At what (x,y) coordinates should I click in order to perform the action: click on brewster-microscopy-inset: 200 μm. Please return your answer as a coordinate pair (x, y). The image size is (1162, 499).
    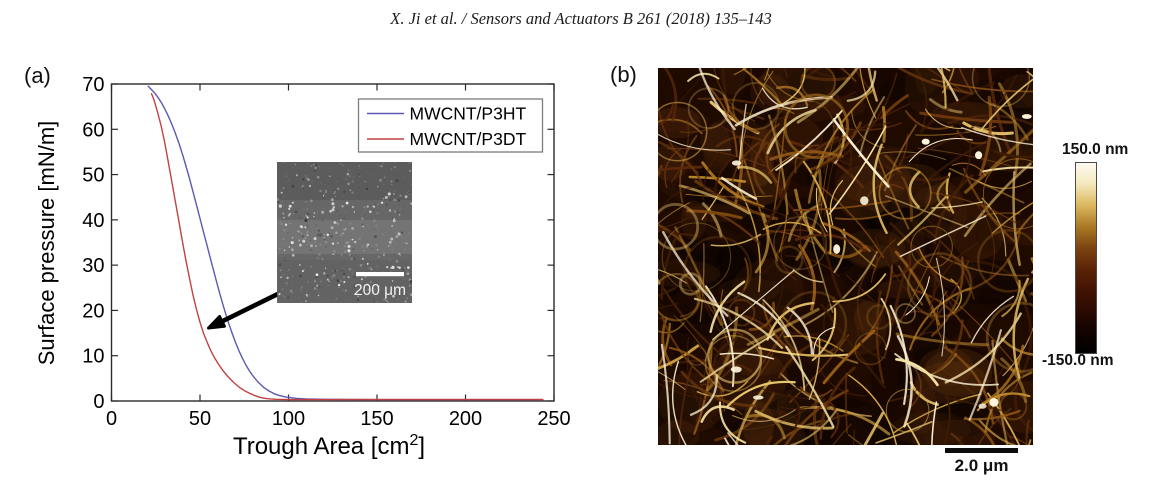
    Looking at the image, I should click on (344, 232).